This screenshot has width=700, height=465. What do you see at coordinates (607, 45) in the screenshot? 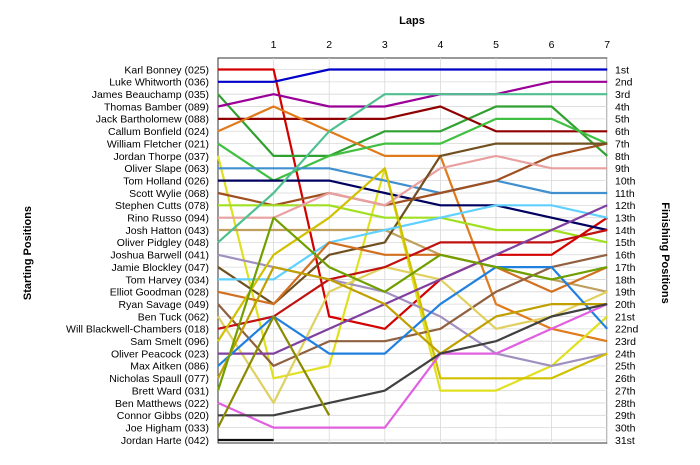
I see `lap-tick-label: 7` at bounding box center [607, 45].